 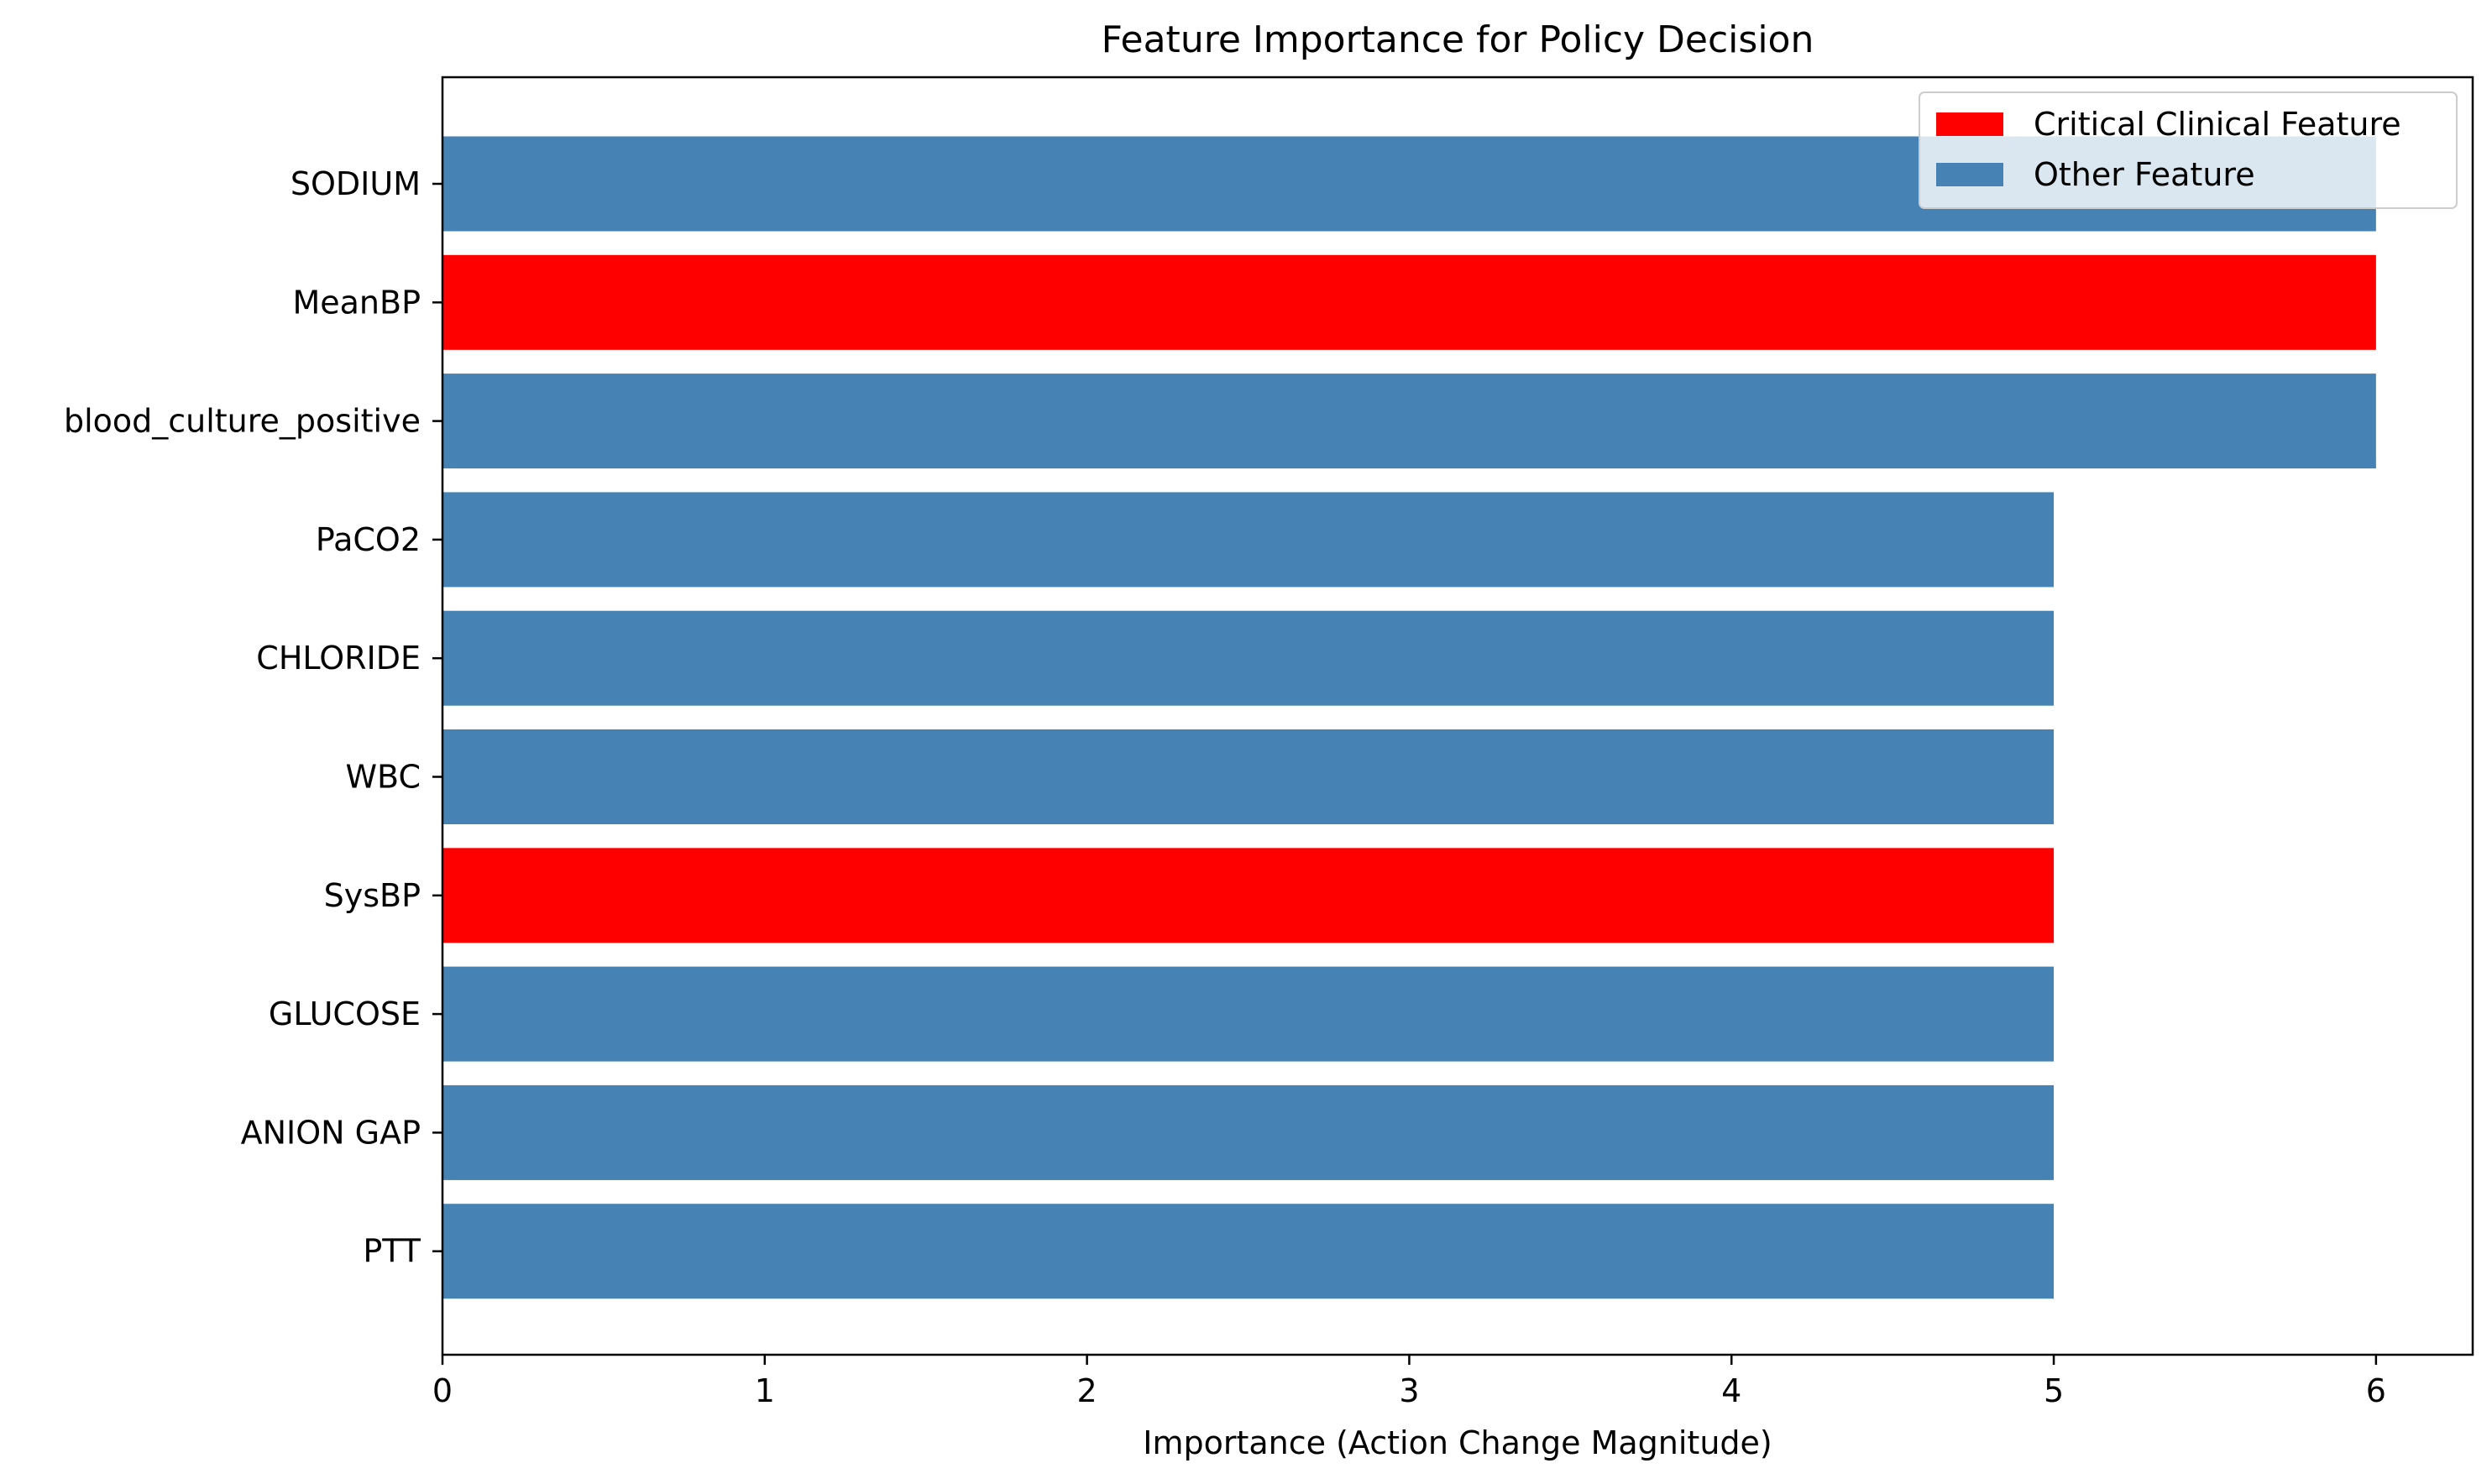 I want to click on bar-wbc, so click(x=1249, y=776).